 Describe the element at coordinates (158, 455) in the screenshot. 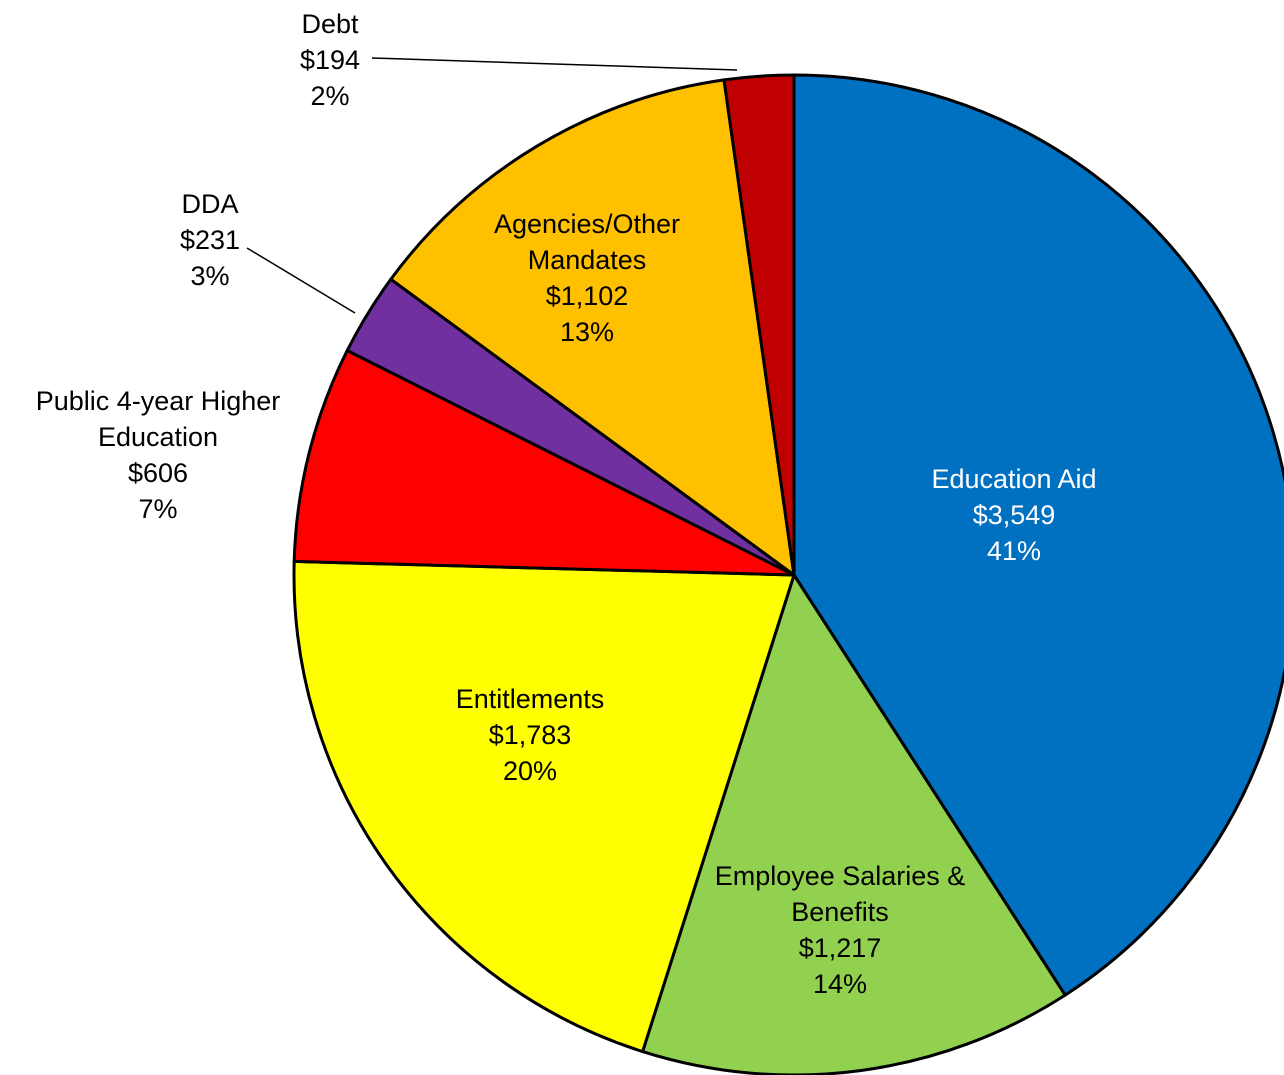

I see `slice-label: Public 4-year Higher Education $606 7%` at that location.